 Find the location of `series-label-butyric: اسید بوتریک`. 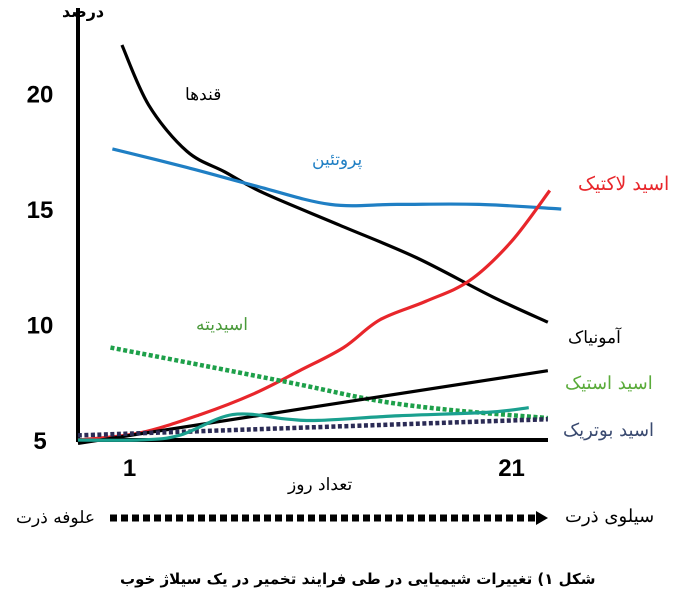

series-label-butyric: اسید بوتریک is located at coordinates (609, 430).